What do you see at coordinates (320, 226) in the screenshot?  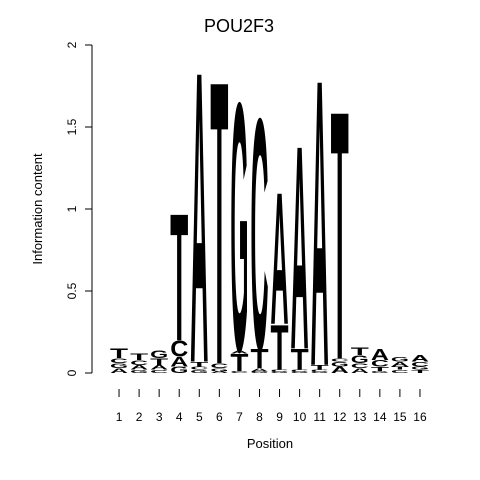 I see `letter-A-pos-11: A` at bounding box center [320, 226].